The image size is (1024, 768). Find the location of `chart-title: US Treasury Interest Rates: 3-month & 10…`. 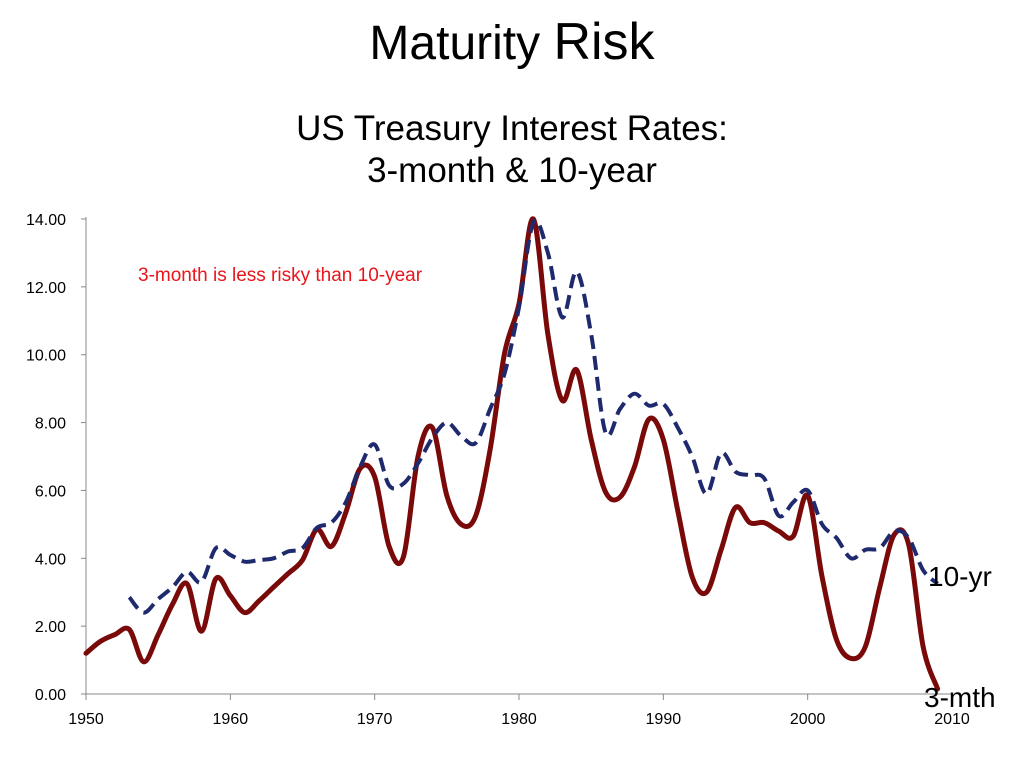

chart-title: US Treasury Interest Rates: 3-month & 10… is located at coordinates (512, 150).